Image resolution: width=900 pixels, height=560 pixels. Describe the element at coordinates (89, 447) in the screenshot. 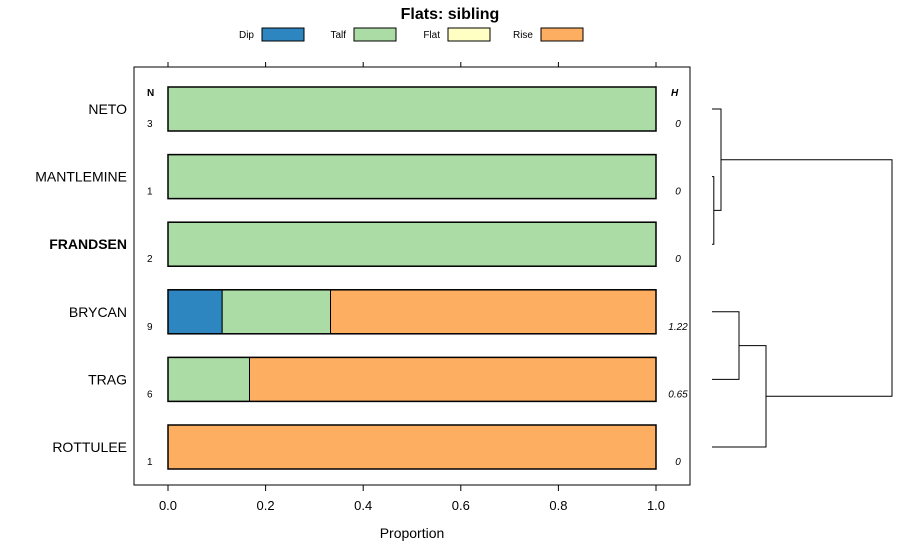

I see `row-label-rottulee: ROTTULEE` at that location.